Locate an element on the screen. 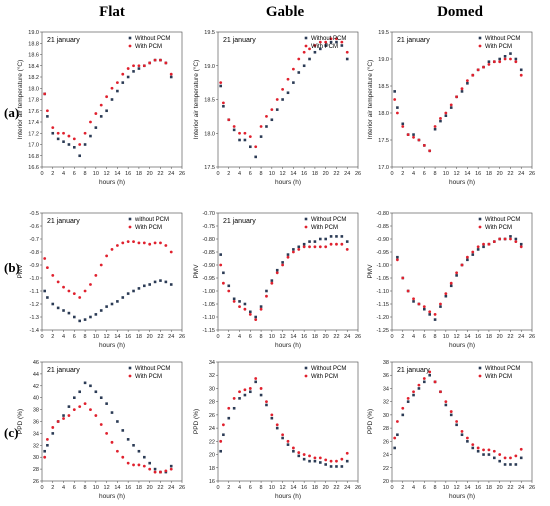 This screenshot has height=506, width=550. y-tick-label: 17.0 is located at coordinates (383, 168).